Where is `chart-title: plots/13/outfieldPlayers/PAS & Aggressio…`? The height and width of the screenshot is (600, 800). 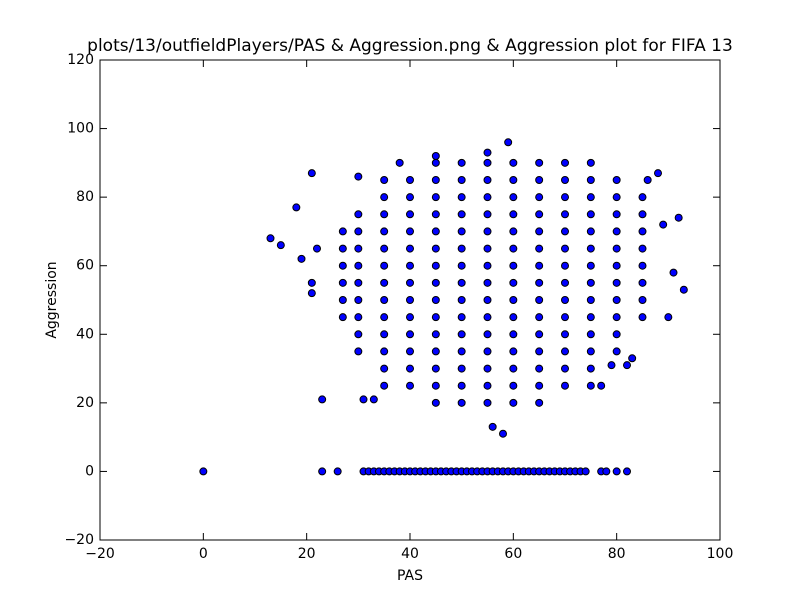
chart-title: plots/13/outfieldPlayers/PAS & Aggressio… is located at coordinates (410, 46).